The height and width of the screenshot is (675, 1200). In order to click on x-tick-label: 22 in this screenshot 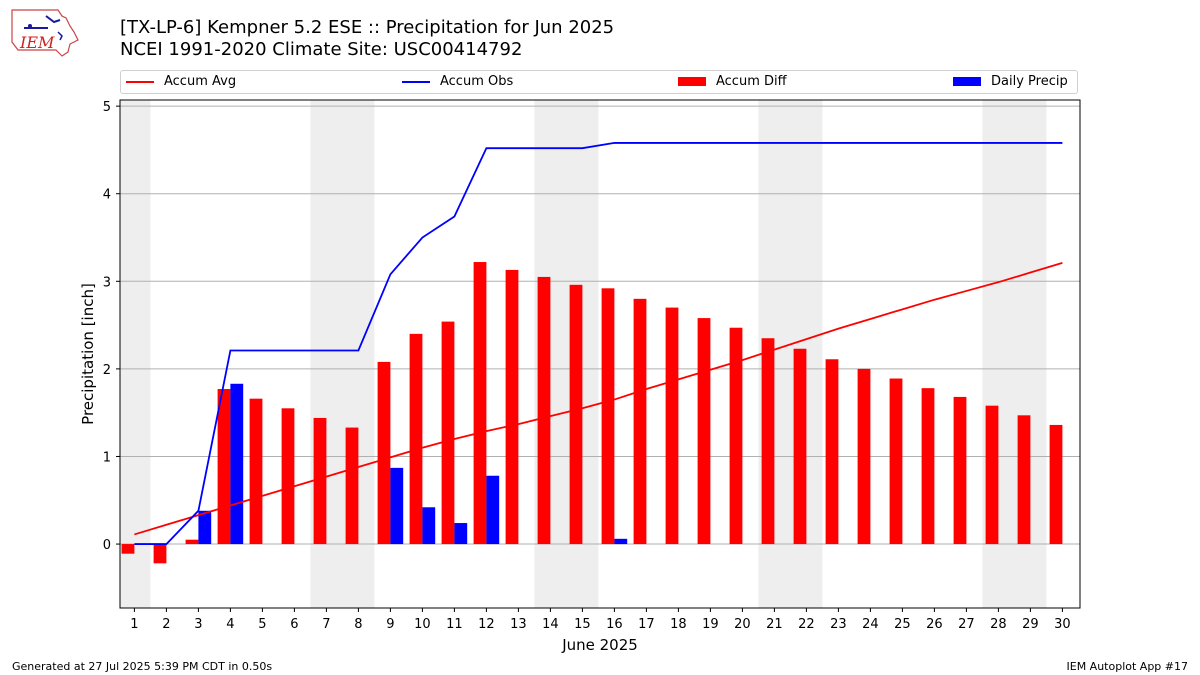, I will do `click(806, 624)`.